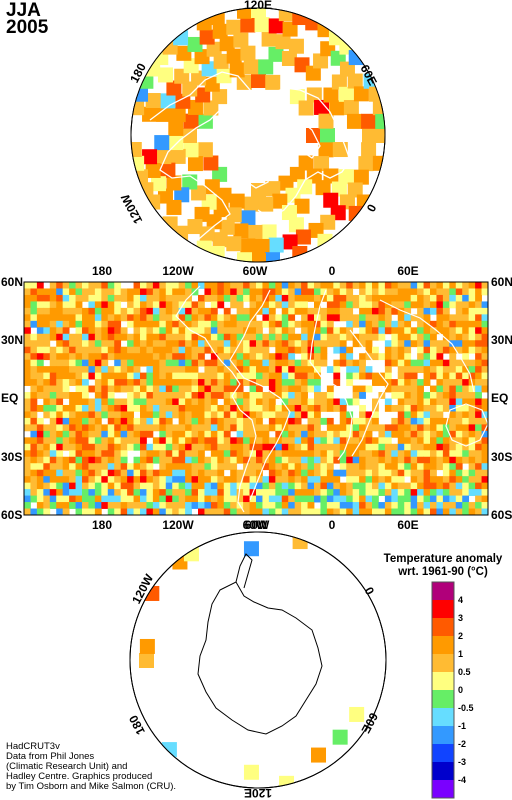 The width and height of the screenshot is (512, 800). What do you see at coordinates (331, 375) in the screenshot?
I see `coastline-africa-europe` at bounding box center [331, 375].